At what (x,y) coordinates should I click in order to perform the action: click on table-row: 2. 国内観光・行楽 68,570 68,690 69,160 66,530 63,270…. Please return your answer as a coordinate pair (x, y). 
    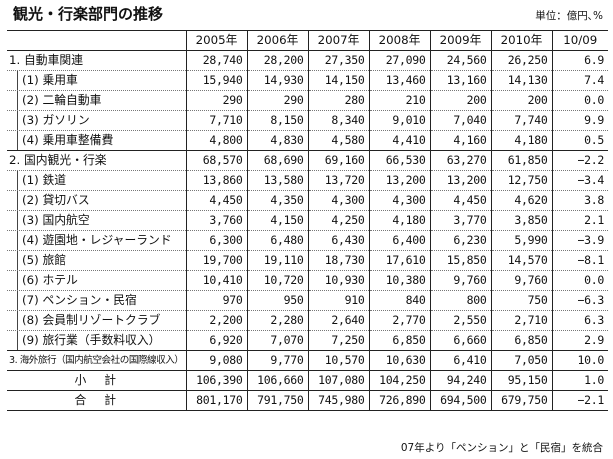
    Looking at the image, I should click on (307, 160).